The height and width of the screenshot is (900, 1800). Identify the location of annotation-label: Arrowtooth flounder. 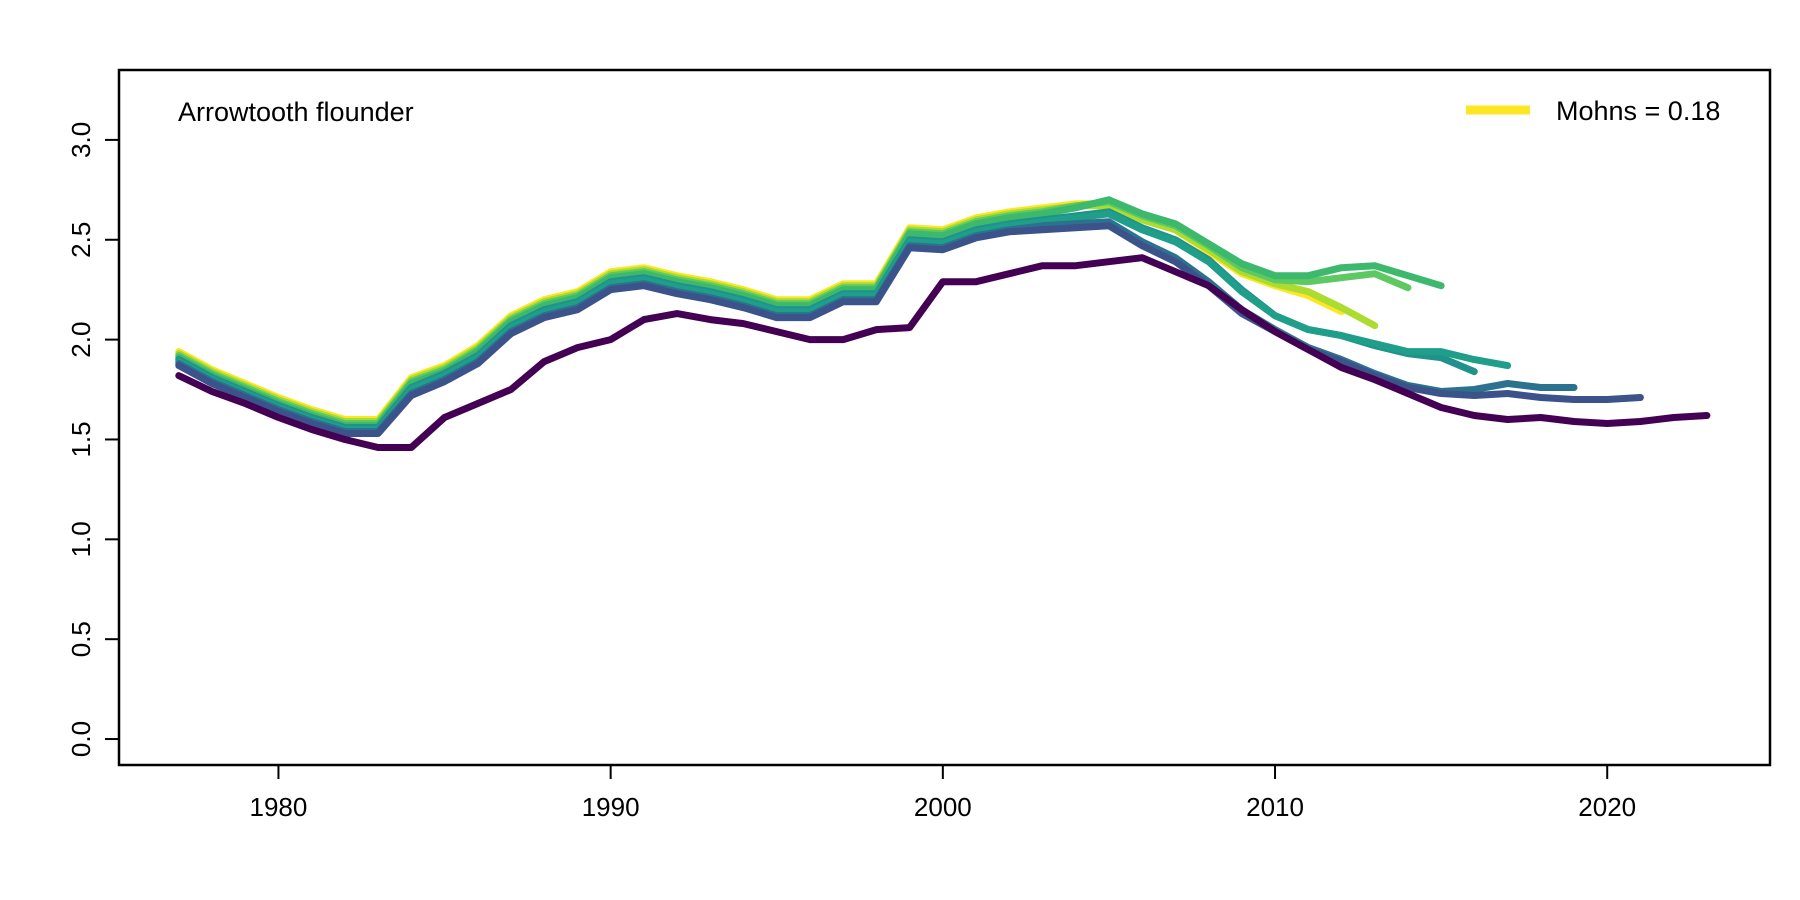
(296, 112).